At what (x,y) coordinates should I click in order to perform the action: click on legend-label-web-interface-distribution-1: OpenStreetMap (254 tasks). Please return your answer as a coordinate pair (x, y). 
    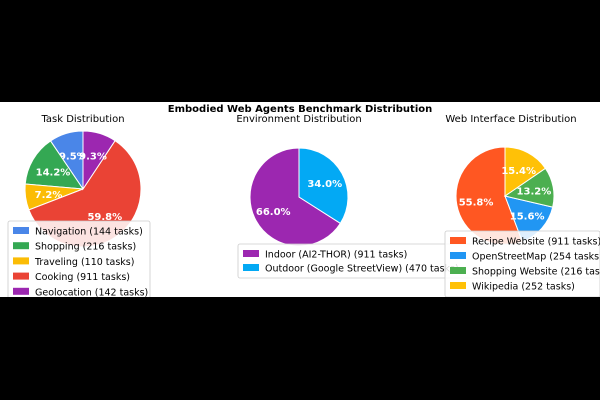
    Looking at the image, I should click on (536, 257).